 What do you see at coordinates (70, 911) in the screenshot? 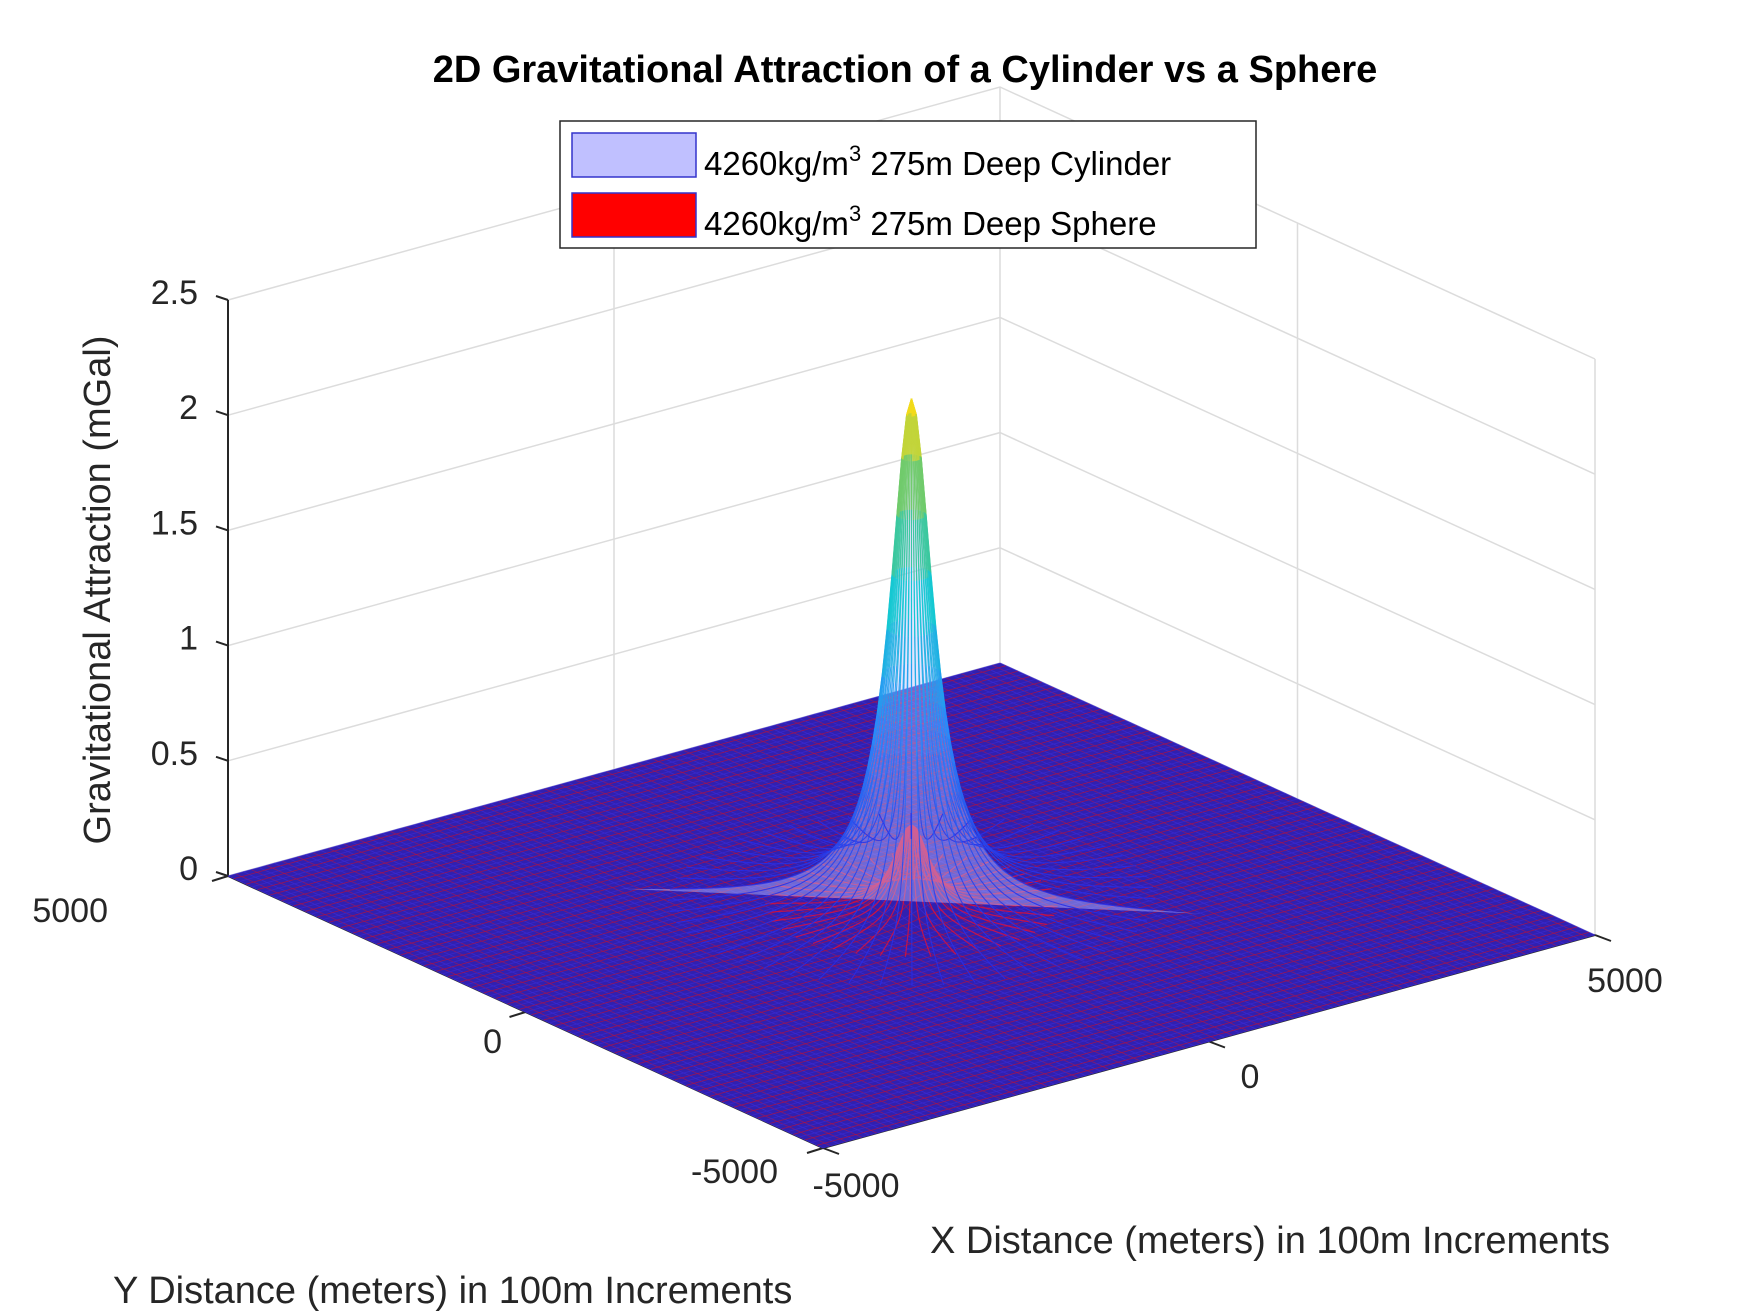
I see `y-tick-label: 5000` at bounding box center [70, 911].